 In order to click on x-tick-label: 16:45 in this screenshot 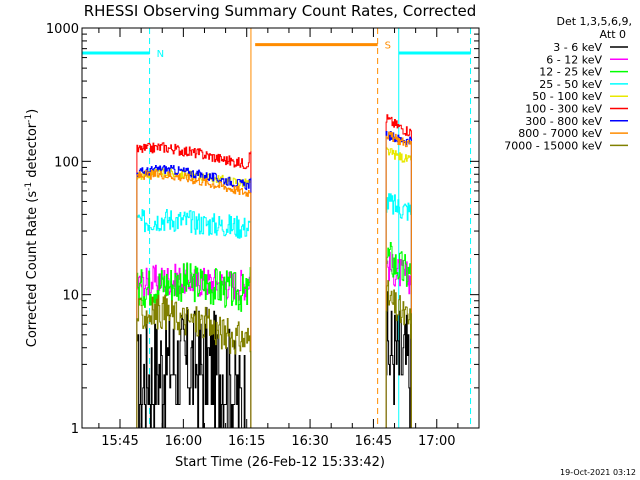, I will do `click(373, 441)`.